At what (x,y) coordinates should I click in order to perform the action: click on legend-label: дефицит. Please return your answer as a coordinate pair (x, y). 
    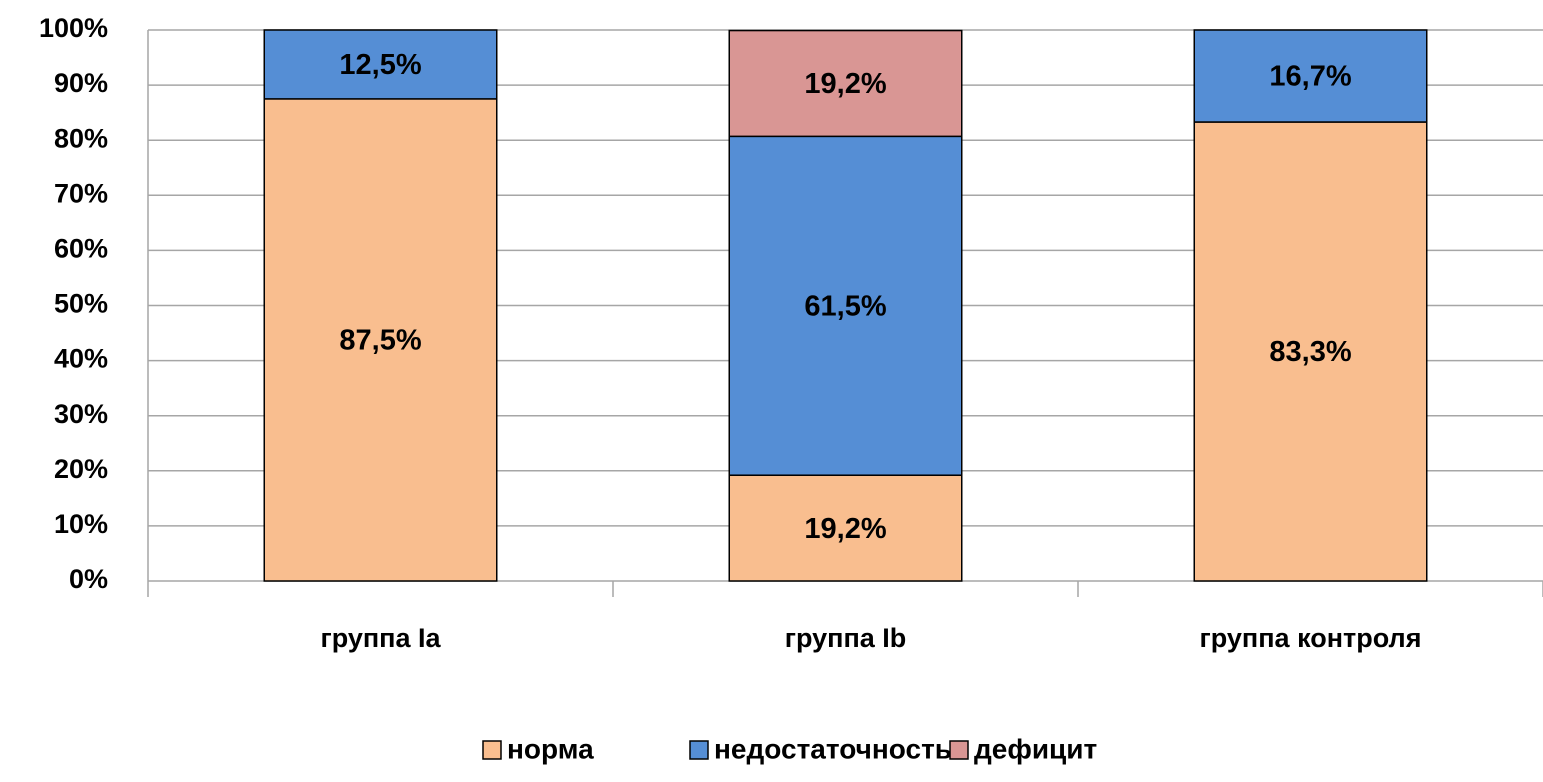
    Looking at the image, I should click on (1035, 748).